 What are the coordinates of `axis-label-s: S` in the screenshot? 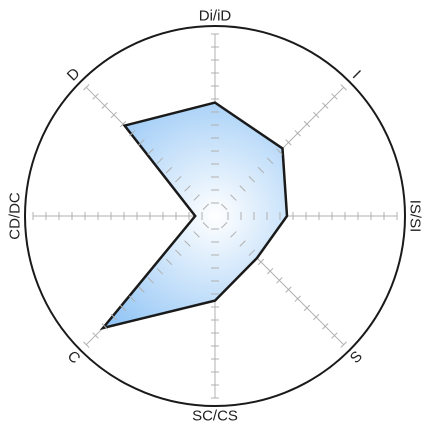 It's located at (356, 357).